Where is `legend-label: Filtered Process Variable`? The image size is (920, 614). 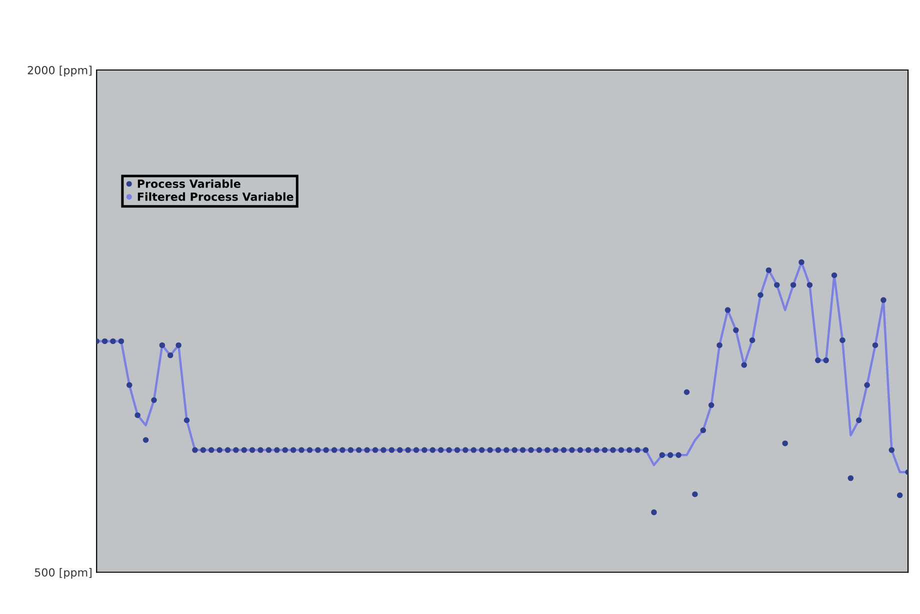 legend-label: Filtered Process Variable is located at coordinates (216, 196).